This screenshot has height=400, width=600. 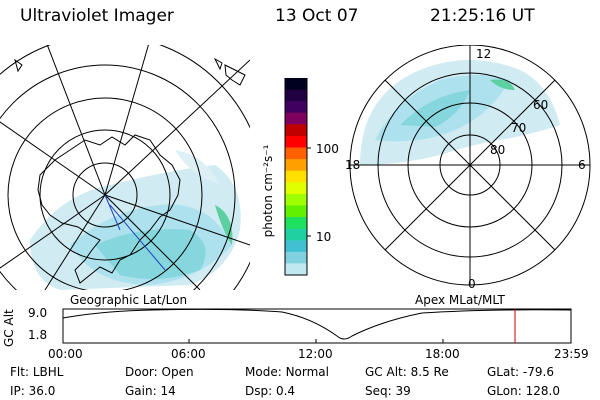 What do you see at coordinates (315, 354) in the screenshot?
I see `timeline-xtick-2: 12:00` at bounding box center [315, 354].